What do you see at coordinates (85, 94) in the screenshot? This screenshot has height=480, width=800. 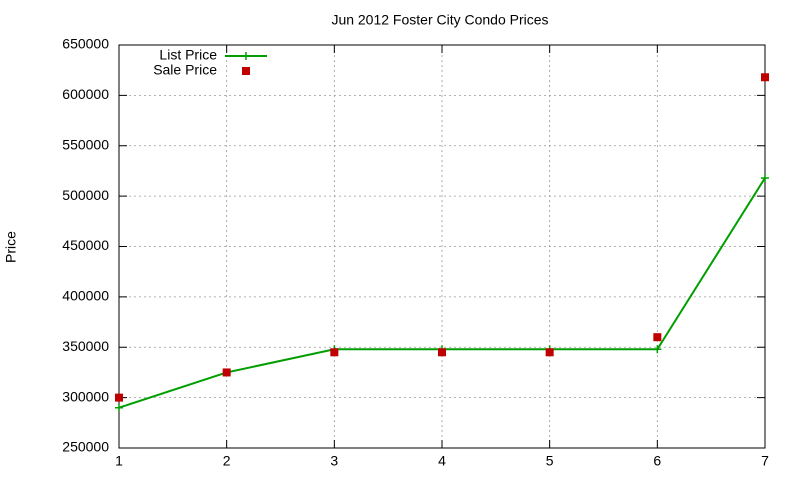 I see `y-tick-label: 600000` at bounding box center [85, 94].